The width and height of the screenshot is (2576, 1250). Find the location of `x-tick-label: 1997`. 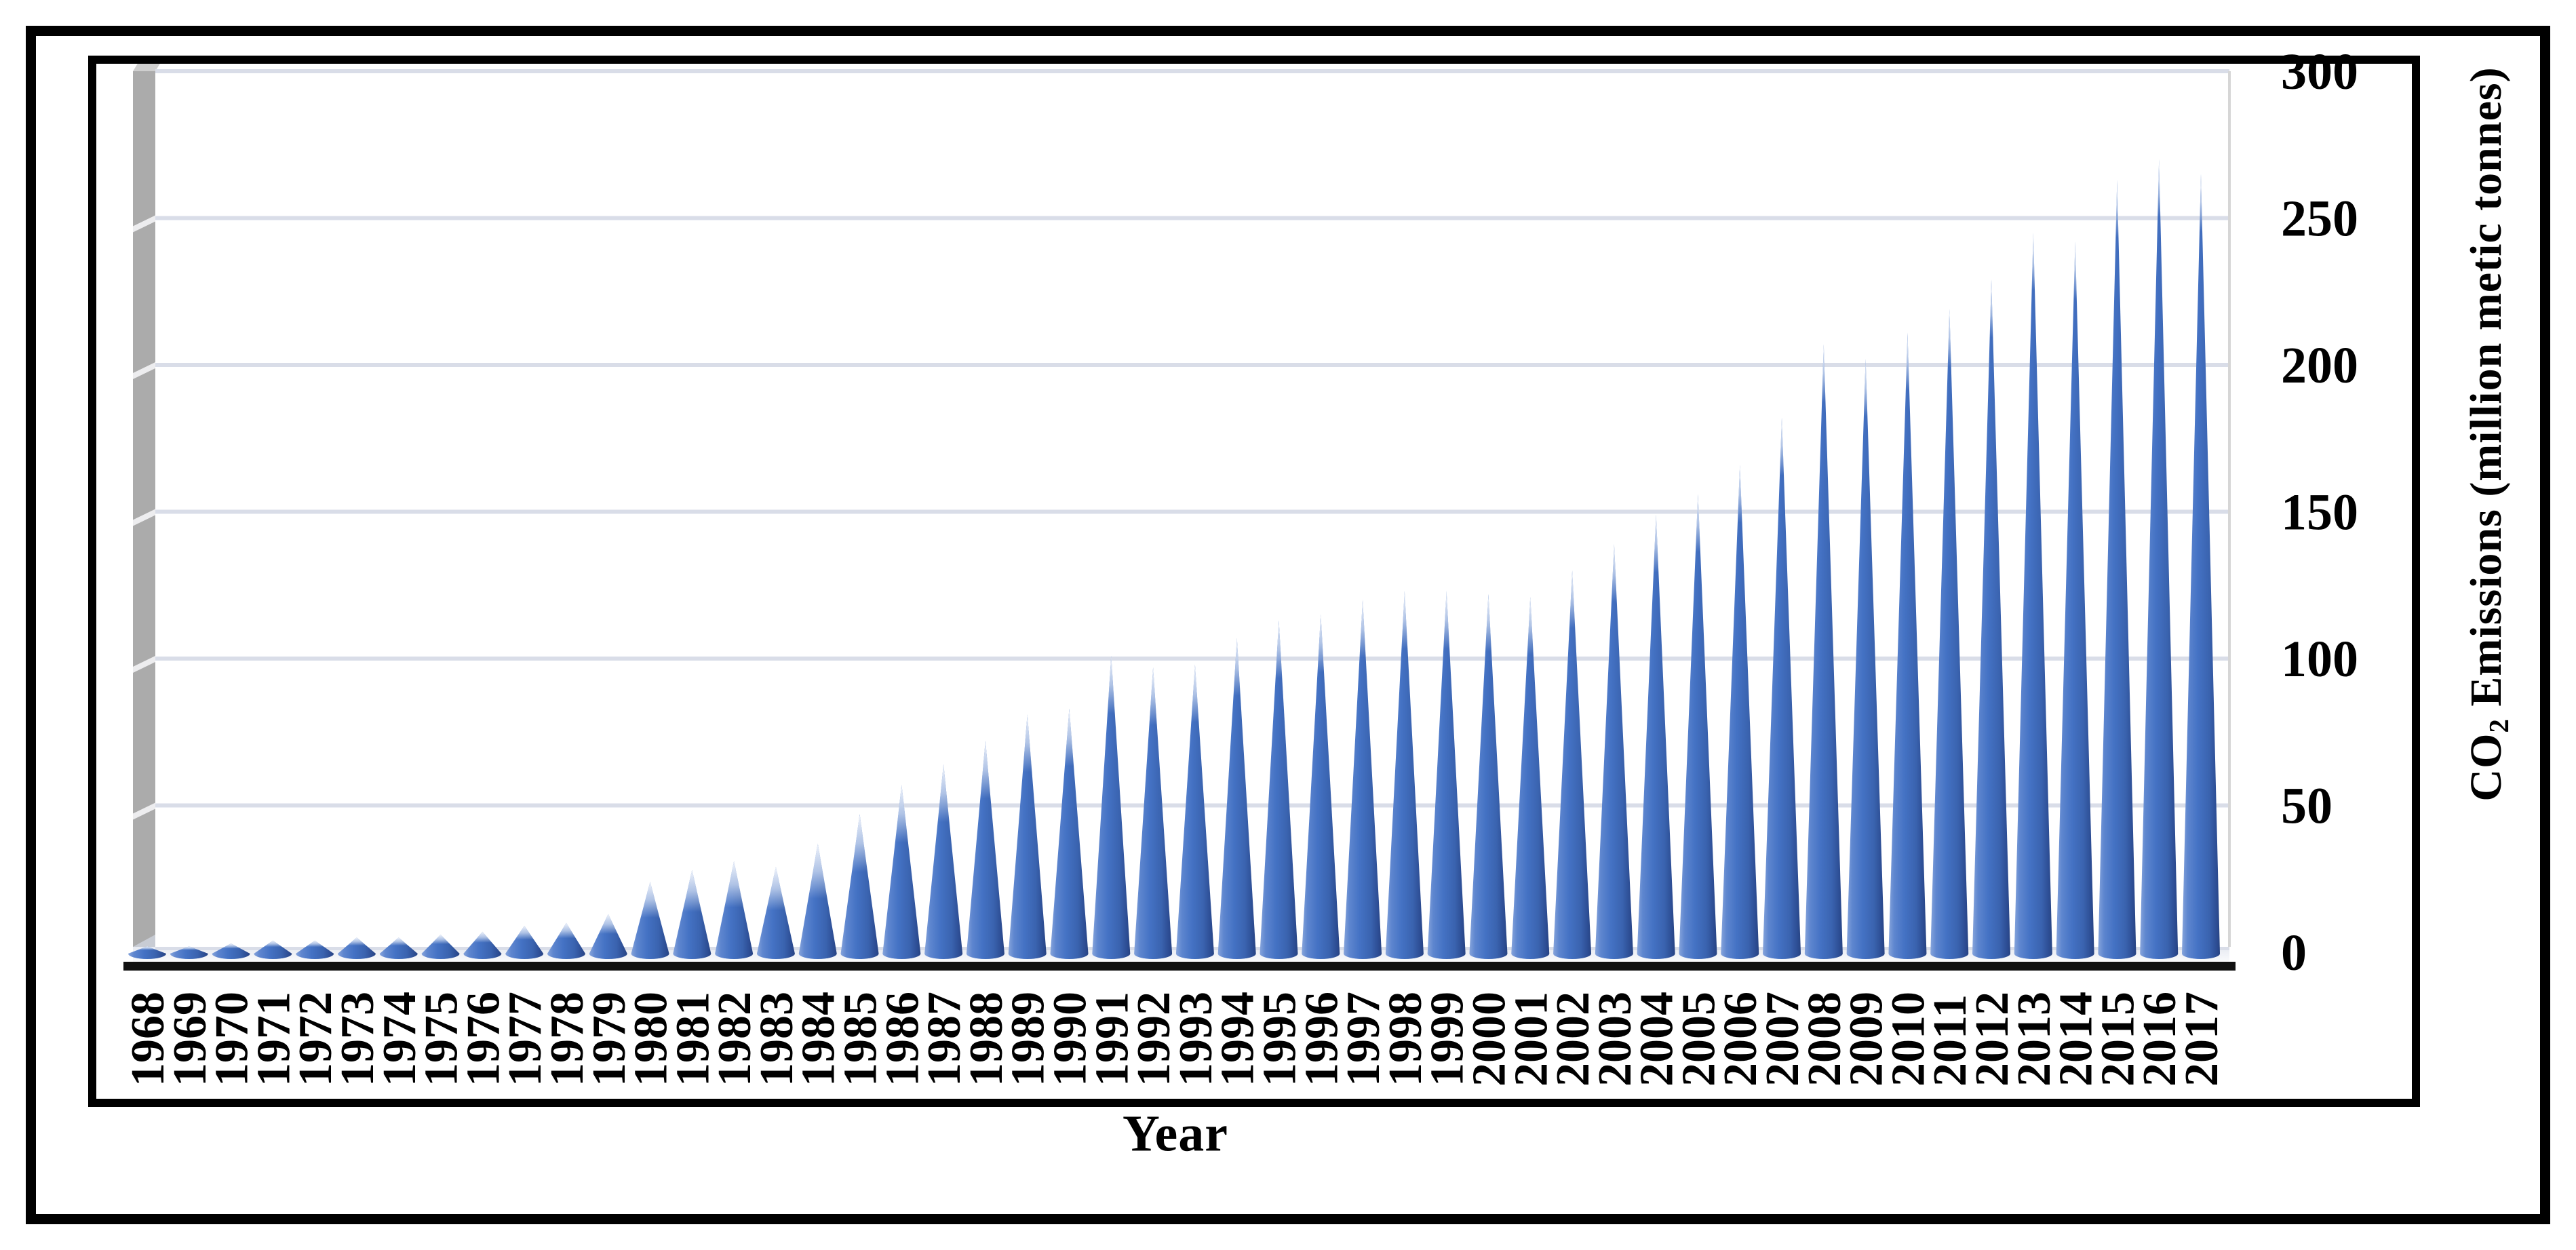

x-tick-label: 1997 is located at coordinates (1364, 1039).